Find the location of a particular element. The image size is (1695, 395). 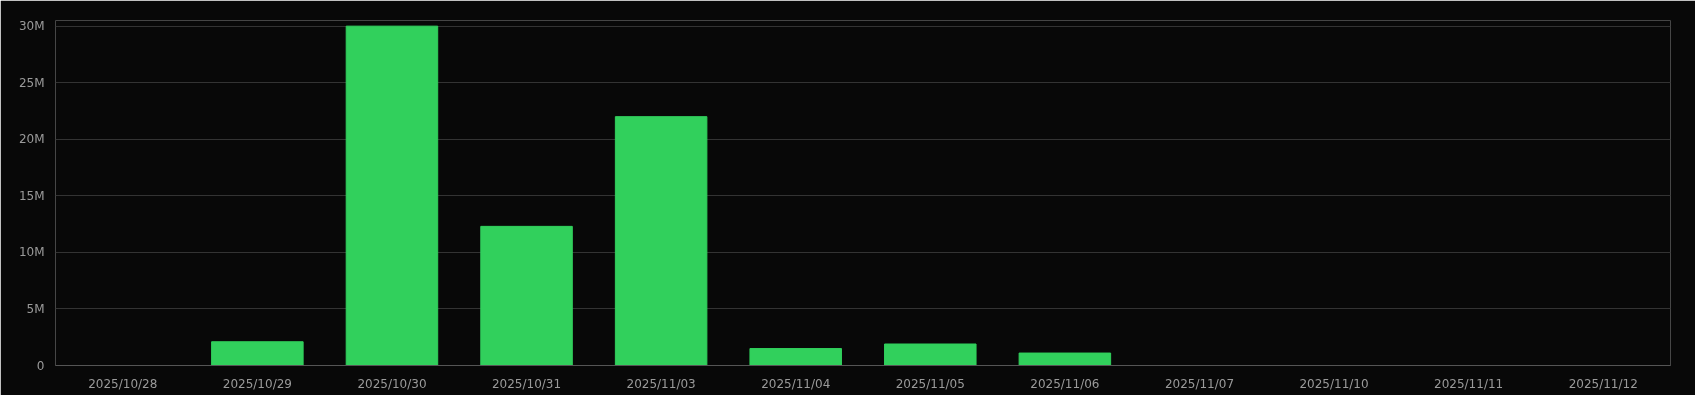

x-tick-label: 2025/10/28 is located at coordinates (123, 383).